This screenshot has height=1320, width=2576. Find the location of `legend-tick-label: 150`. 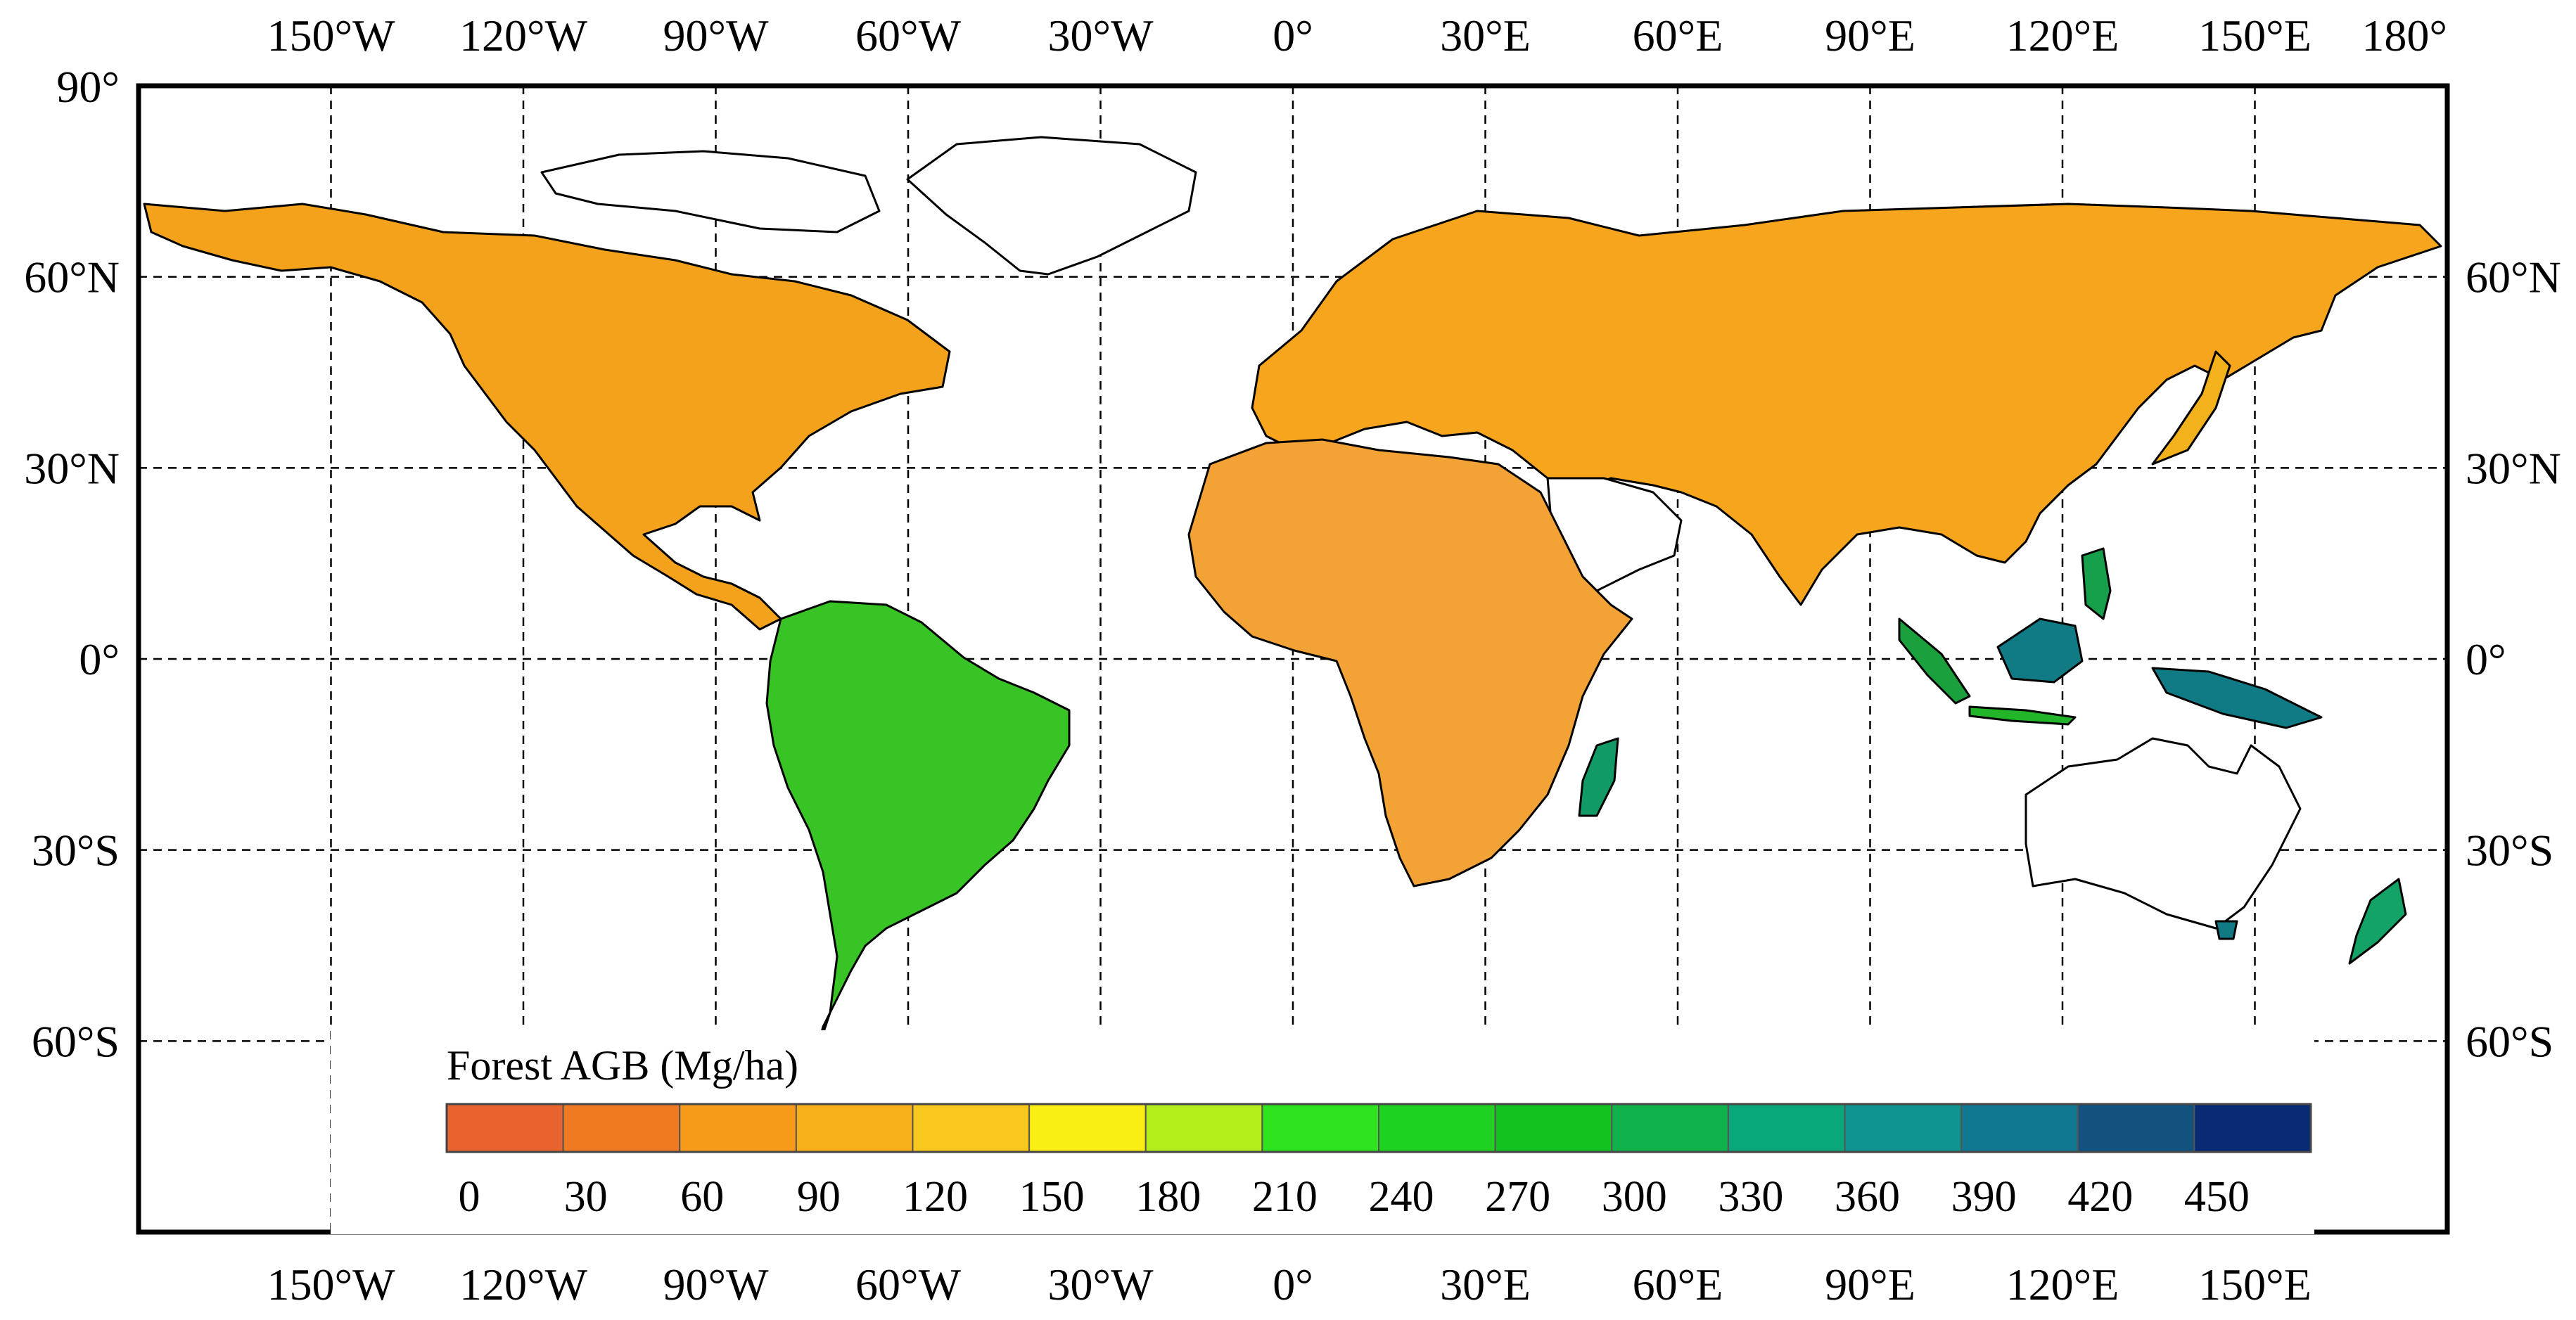

legend-tick-label: 150 is located at coordinates (1052, 1197).